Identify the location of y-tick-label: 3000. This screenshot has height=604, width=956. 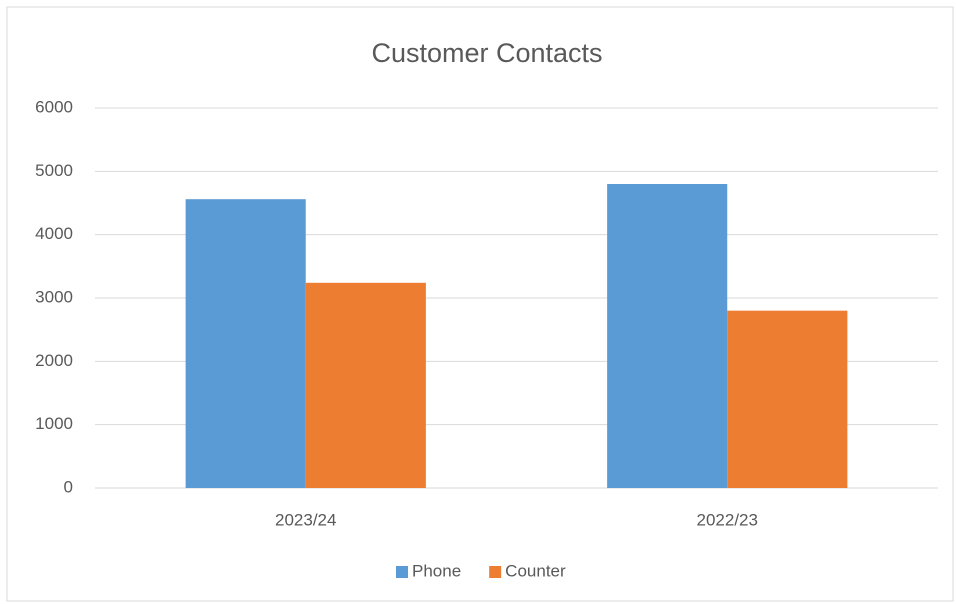
(54, 296).